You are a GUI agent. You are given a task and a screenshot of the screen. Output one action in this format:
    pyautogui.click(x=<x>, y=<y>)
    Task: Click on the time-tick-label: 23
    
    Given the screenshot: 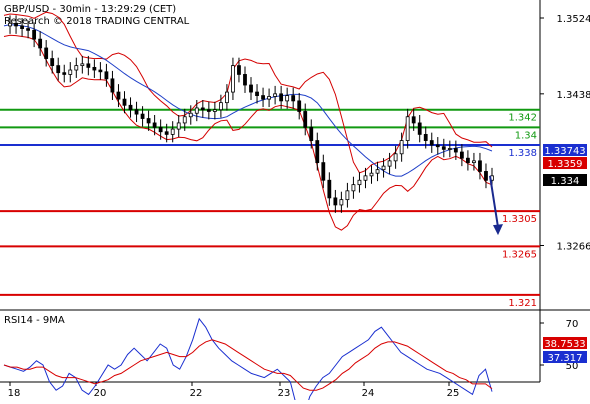 What is the action you would take?
    pyautogui.click(x=284, y=393)
    